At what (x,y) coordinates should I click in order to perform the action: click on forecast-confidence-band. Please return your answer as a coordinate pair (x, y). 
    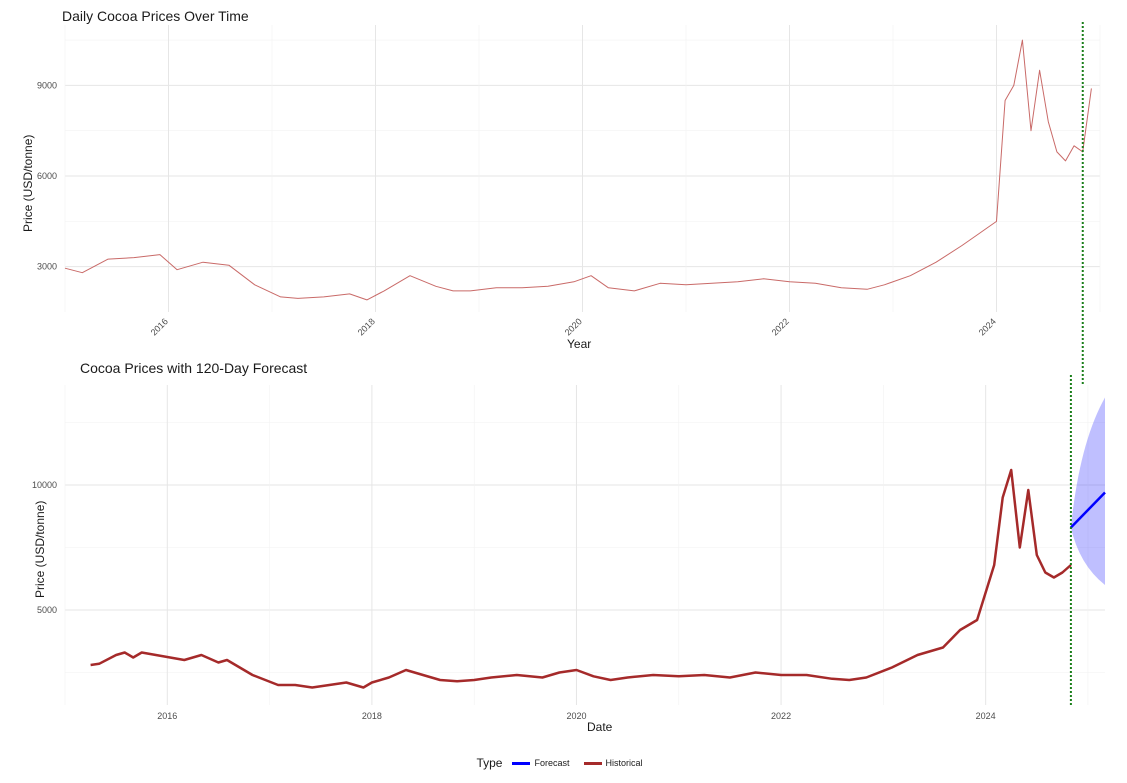
    Looking at the image, I should click on (1087, 491).